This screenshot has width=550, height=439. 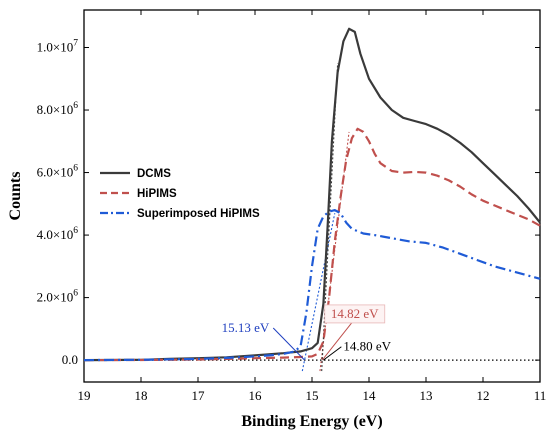 What do you see at coordinates (84, 395) in the screenshot?
I see `x-tick-label: 19` at bounding box center [84, 395].